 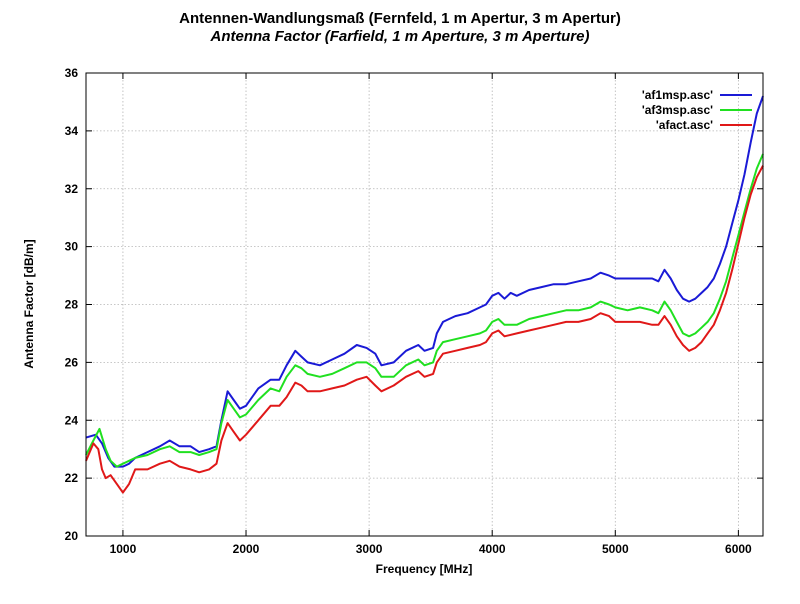 I want to click on x-axis-label: Frequency [MHz], so click(x=424, y=569).